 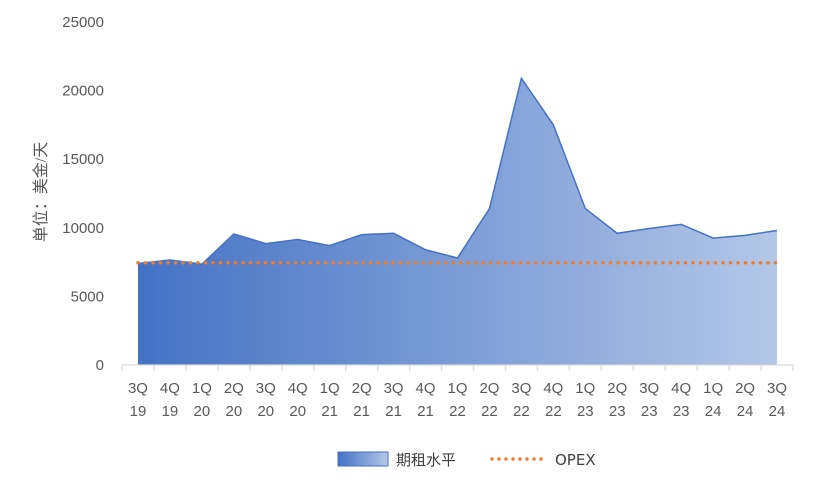 What do you see at coordinates (649, 400) in the screenshot?
I see `x-tick-label: 3Q 23` at bounding box center [649, 400].